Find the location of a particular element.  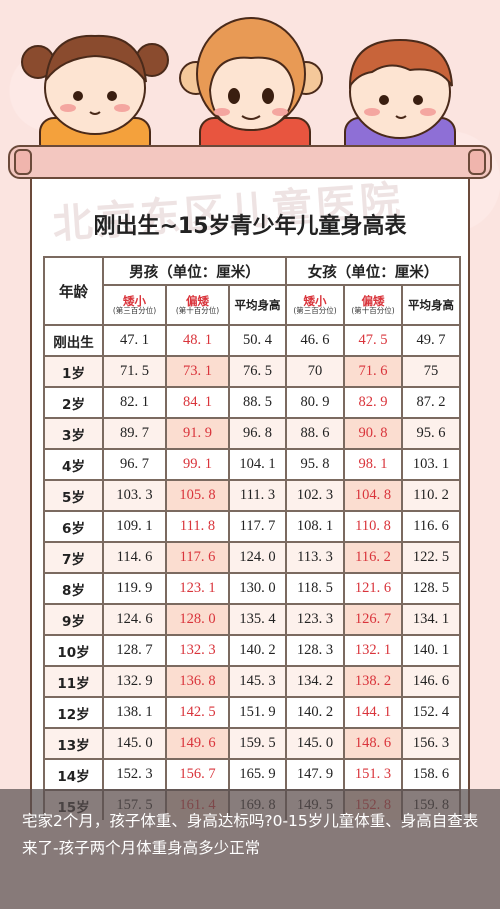

table-row: 5岁 103. 3 105. 8 111. 3 102. 3 104. 8 110. 2 is located at coordinates (252, 495).